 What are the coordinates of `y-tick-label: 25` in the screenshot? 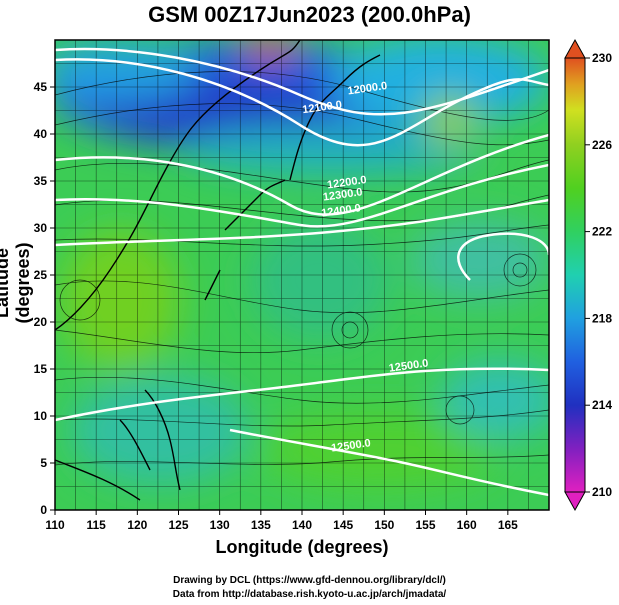 It's located at (41, 275).